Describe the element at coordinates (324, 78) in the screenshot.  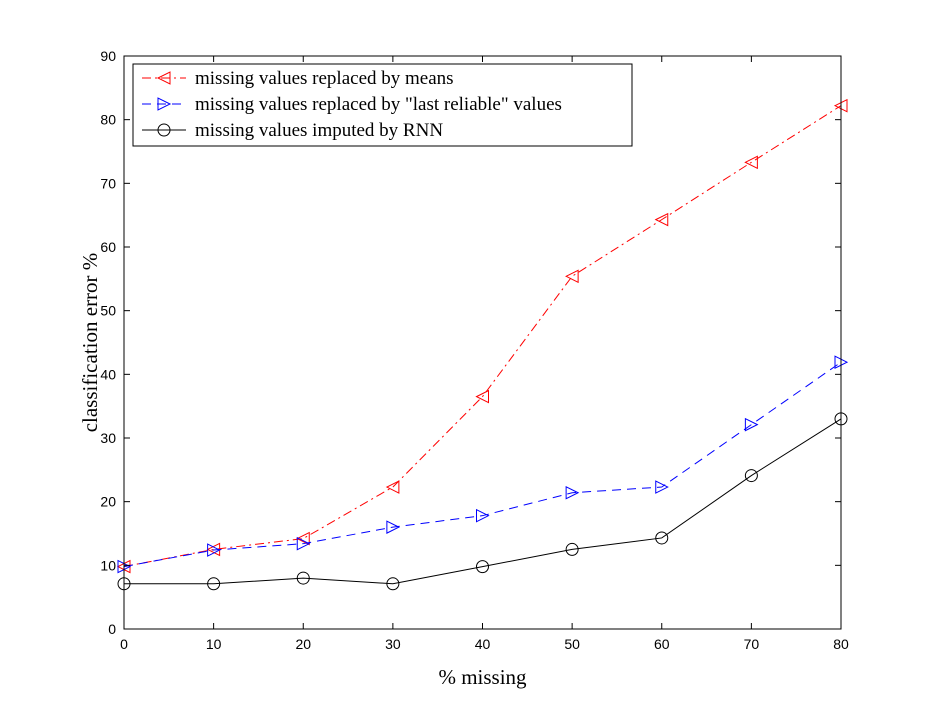
I see `legend-label: missing values replaced by means` at that location.